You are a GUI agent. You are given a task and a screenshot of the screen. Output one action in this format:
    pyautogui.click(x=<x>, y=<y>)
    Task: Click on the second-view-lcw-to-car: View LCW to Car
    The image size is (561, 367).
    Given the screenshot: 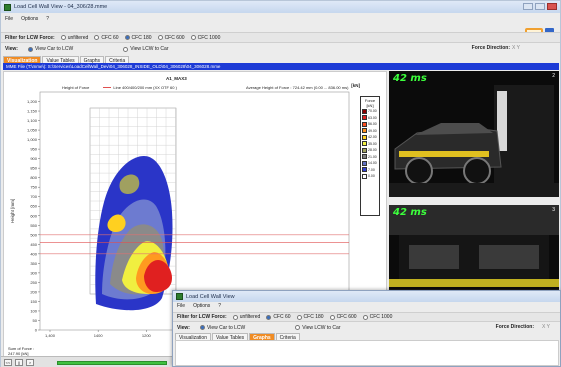 What is the action you would take?
    pyautogui.click(x=318, y=328)
    